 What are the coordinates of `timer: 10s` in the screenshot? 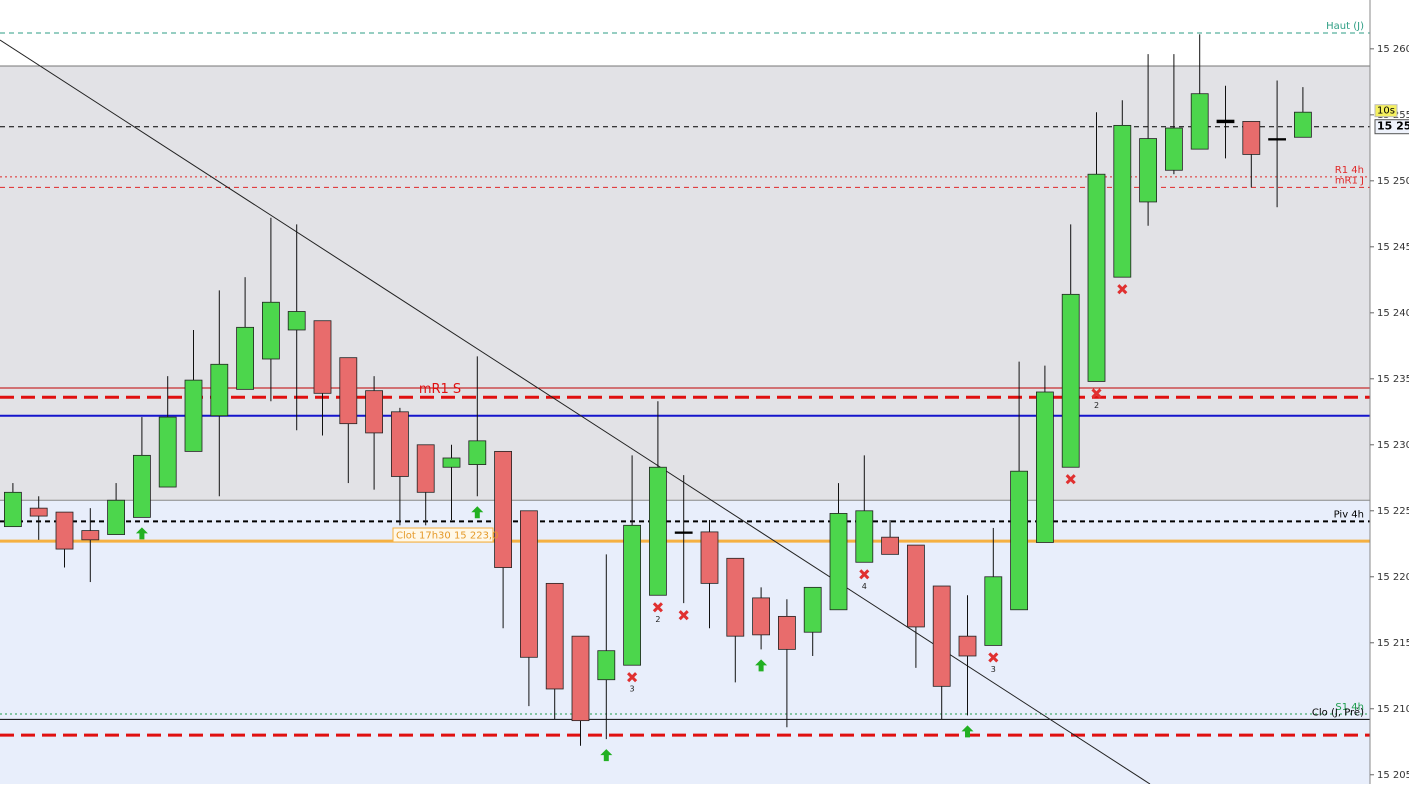 It's located at (1386, 111).